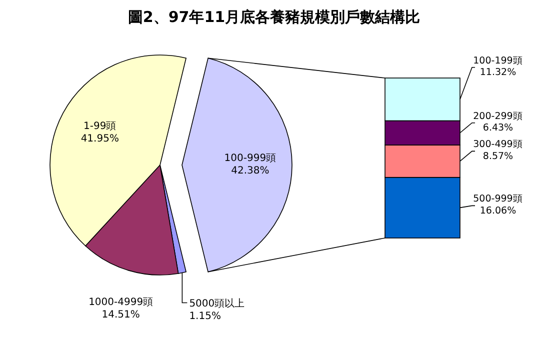 The width and height of the screenshot is (549, 341). Describe the element at coordinates (99, 138) in the screenshot. I see `data-label: 41.95%` at that location.